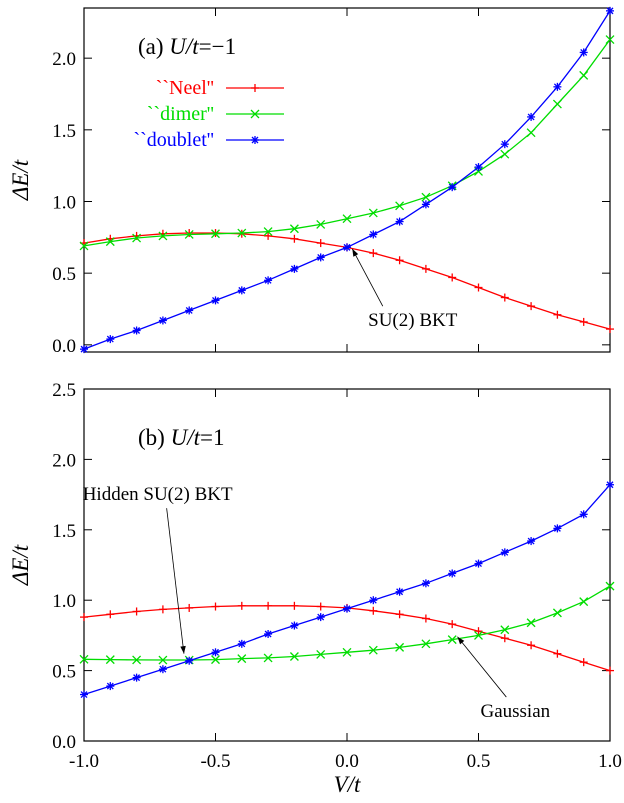  Describe the element at coordinates (610, 761) in the screenshot. I see `x-tick-label: 1.0` at that location.